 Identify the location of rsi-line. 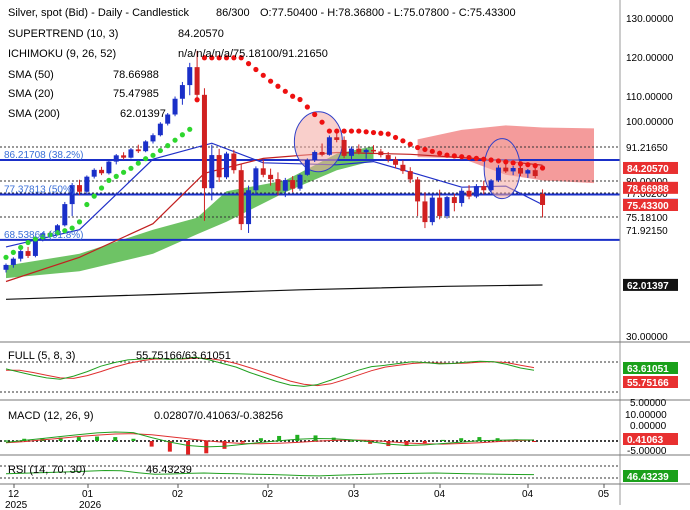
(270, 473).